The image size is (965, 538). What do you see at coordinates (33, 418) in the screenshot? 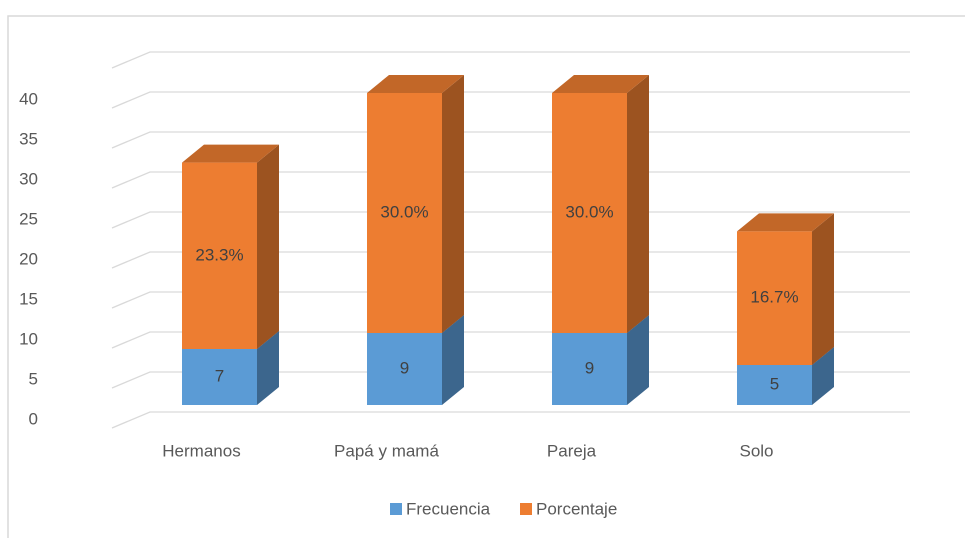
I see `y-tick-label: 0` at bounding box center [33, 418].